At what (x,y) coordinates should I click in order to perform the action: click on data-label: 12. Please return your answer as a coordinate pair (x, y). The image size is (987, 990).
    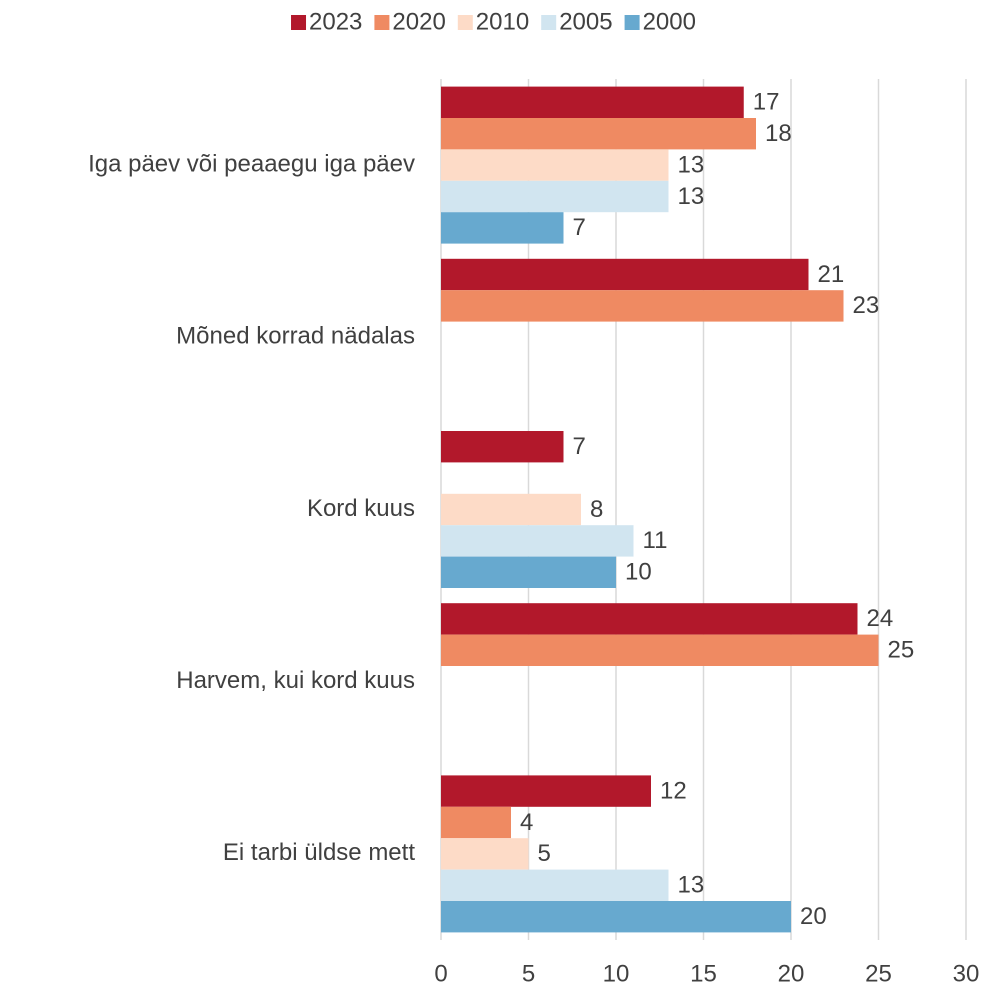
    Looking at the image, I should click on (673, 790).